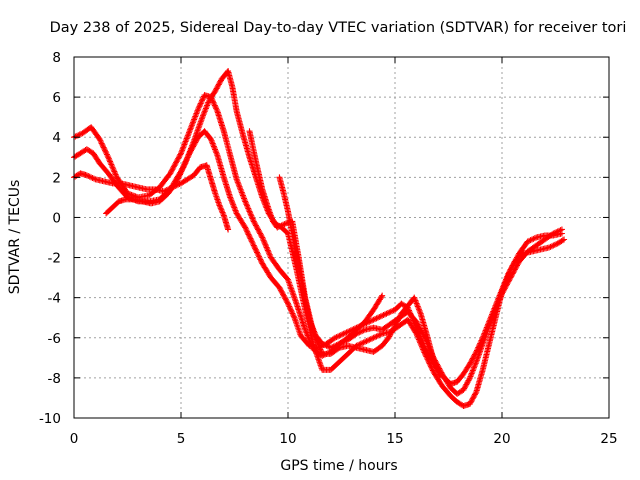  Describe the element at coordinates (54, 339) in the screenshot. I see `y-tick-label: -6` at that location.